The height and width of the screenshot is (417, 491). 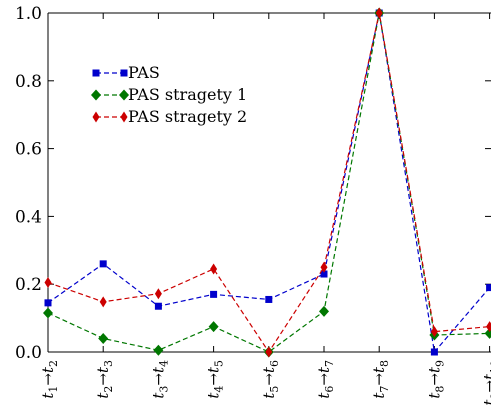 I want to click on x-tick-label: t7→t8, so click(x=380, y=379).